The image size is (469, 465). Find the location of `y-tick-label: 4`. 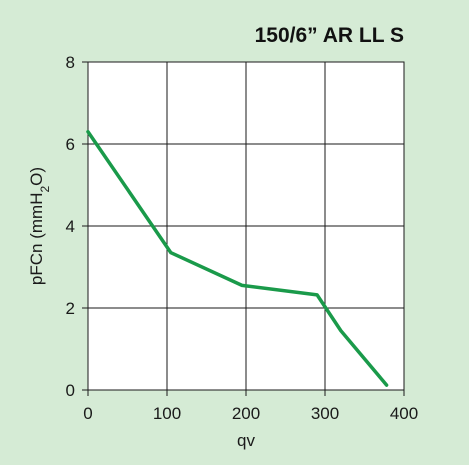

y-tick-label: 4 is located at coordinates (70, 226).